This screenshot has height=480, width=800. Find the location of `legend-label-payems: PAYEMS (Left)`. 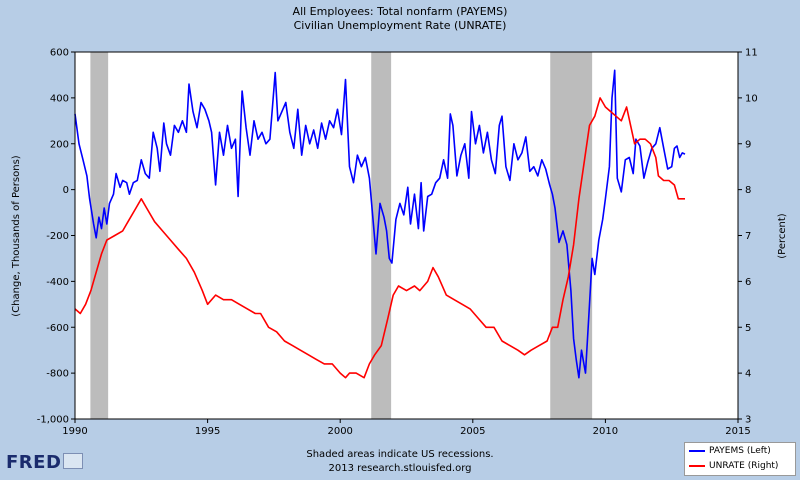

legend-label-payems: PAYEMS (Left) is located at coordinates (740, 451).